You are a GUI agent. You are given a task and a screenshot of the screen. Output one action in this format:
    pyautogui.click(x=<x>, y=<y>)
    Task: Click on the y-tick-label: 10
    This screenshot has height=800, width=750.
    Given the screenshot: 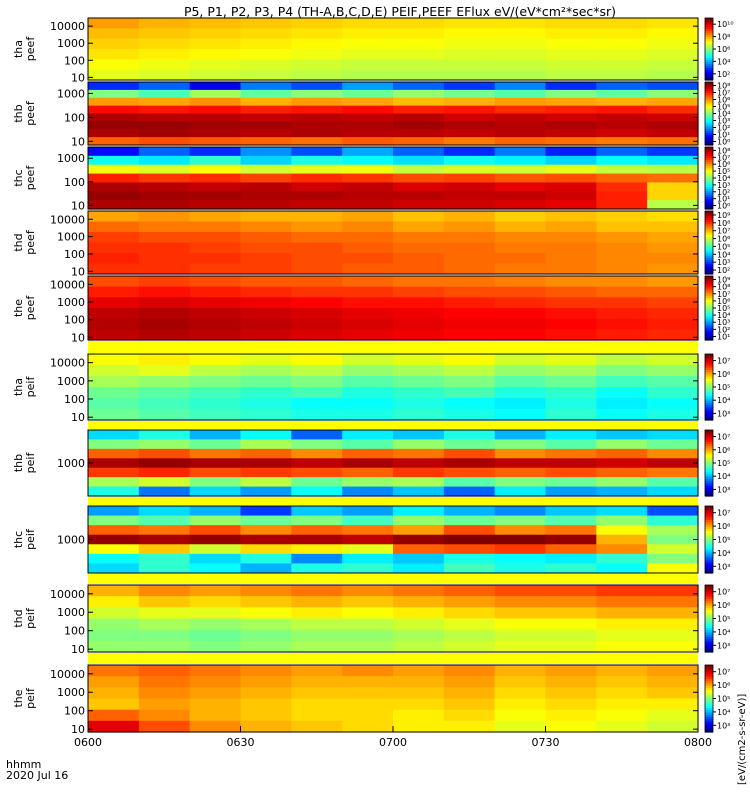 What is the action you would take?
    pyautogui.click(x=78, y=729)
    